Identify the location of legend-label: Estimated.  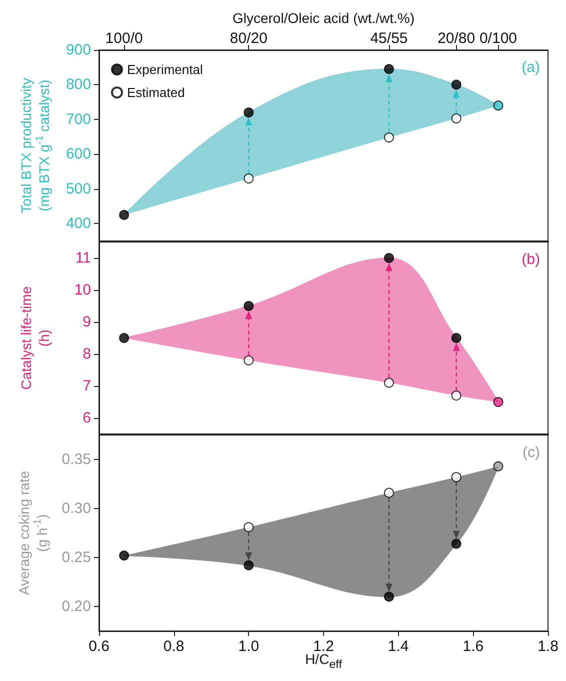
(156, 92).